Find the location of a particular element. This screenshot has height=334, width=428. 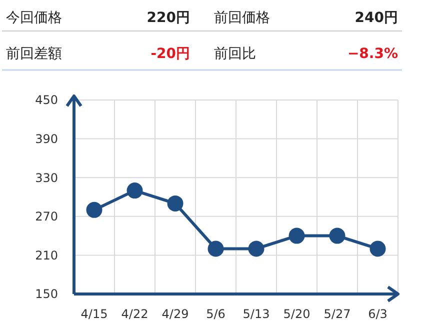

text: 前回比 is located at coordinates (235, 54).